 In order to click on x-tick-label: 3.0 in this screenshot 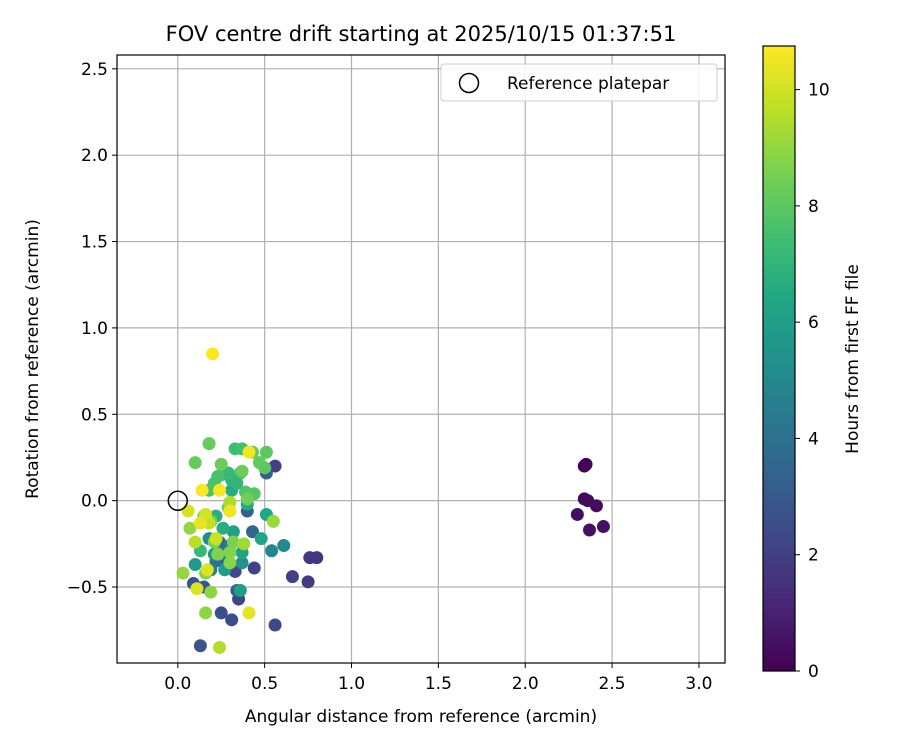, I will do `click(698, 684)`.